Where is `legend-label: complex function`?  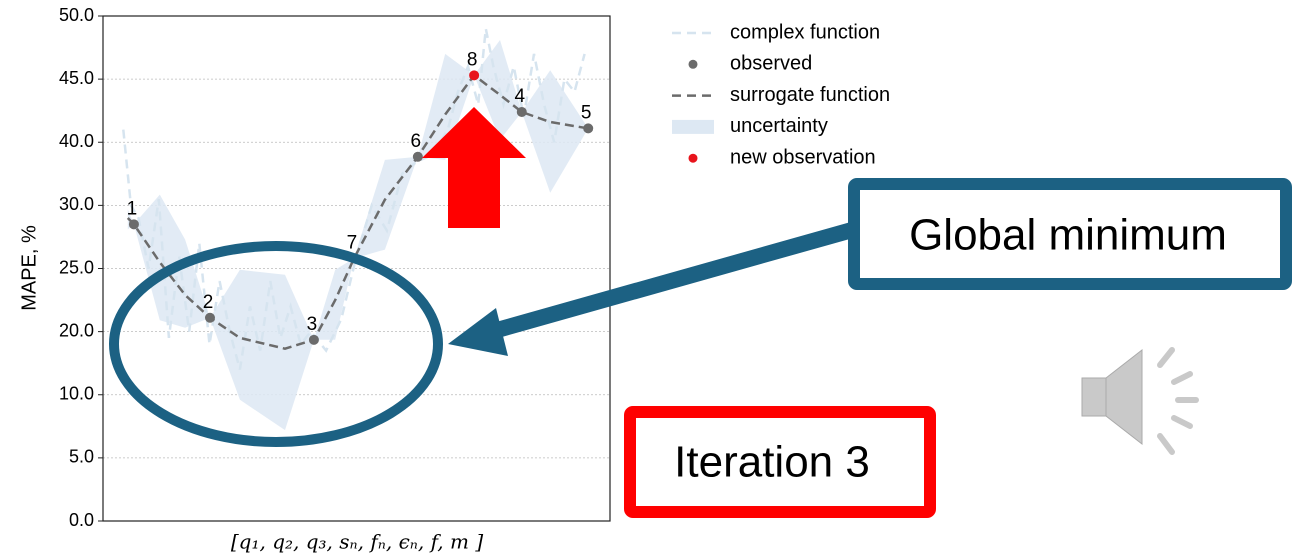
legend-label: complex function is located at coordinates (805, 32).